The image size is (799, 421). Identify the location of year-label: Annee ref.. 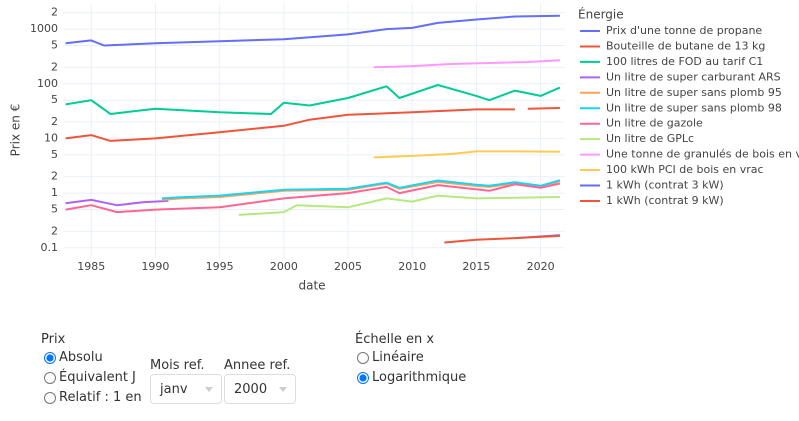
(257, 365).